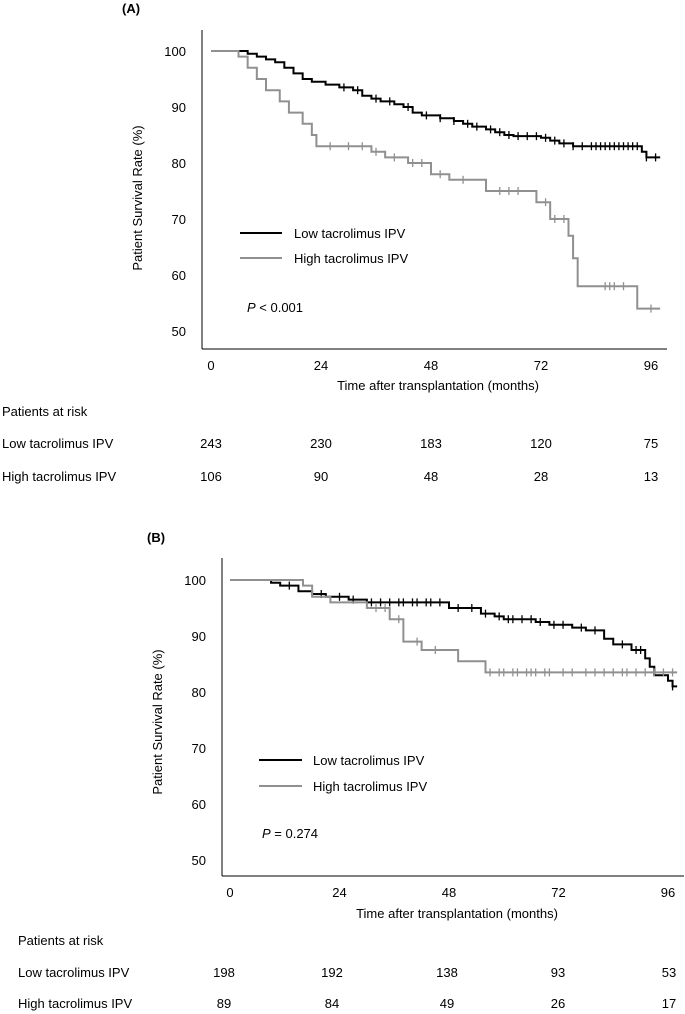 Image resolution: width=685 pixels, height=1014 pixels. Describe the element at coordinates (179, 219) in the screenshot. I see `panel-a-y-tick-70: 70` at that location.